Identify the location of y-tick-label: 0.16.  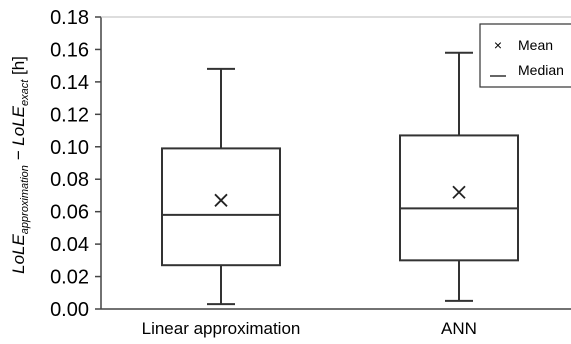
(69, 50).